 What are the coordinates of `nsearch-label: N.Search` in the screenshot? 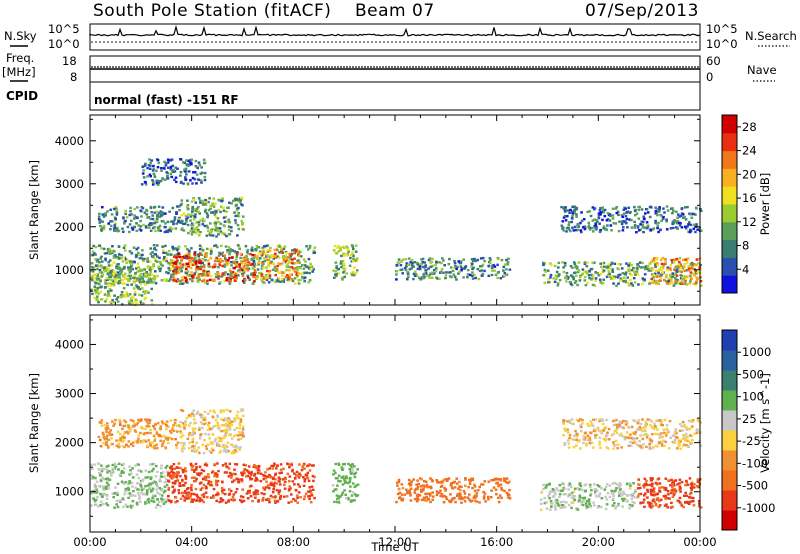 It's located at (771, 36).